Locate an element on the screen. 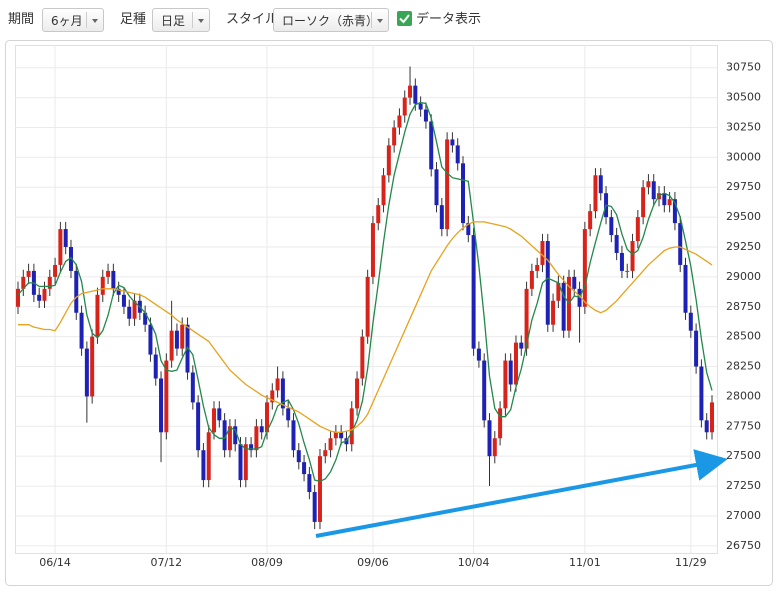 The image size is (779, 592). y-tick-label: 27250 is located at coordinates (743, 485).